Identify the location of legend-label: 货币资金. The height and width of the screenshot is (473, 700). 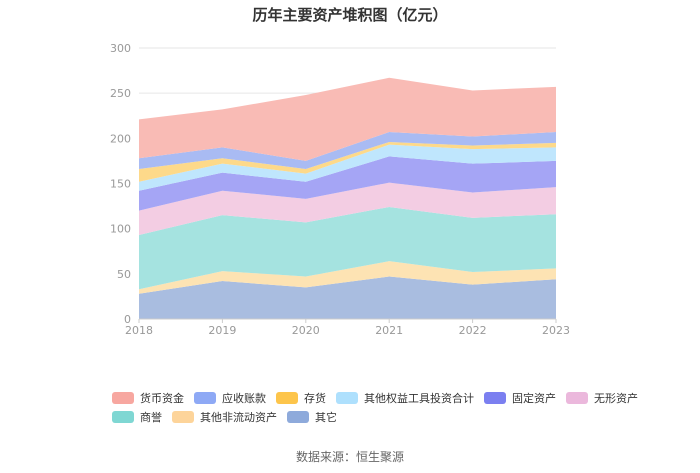
(162, 398).